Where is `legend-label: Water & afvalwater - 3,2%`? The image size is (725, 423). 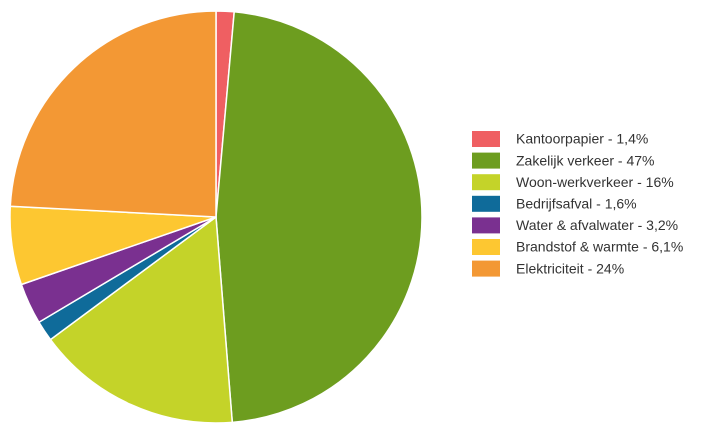
legend-label: Water & afvalwater - 3,2% is located at coordinates (597, 225).